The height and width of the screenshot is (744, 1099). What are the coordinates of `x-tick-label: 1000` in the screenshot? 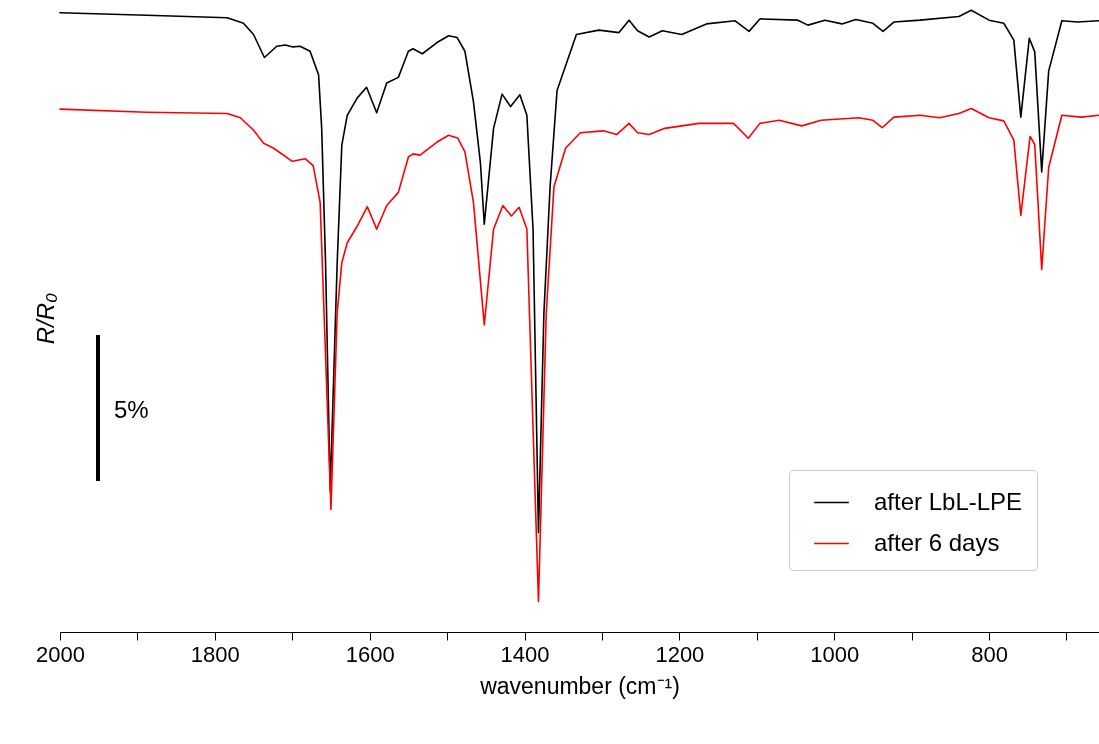 It's located at (835, 654).